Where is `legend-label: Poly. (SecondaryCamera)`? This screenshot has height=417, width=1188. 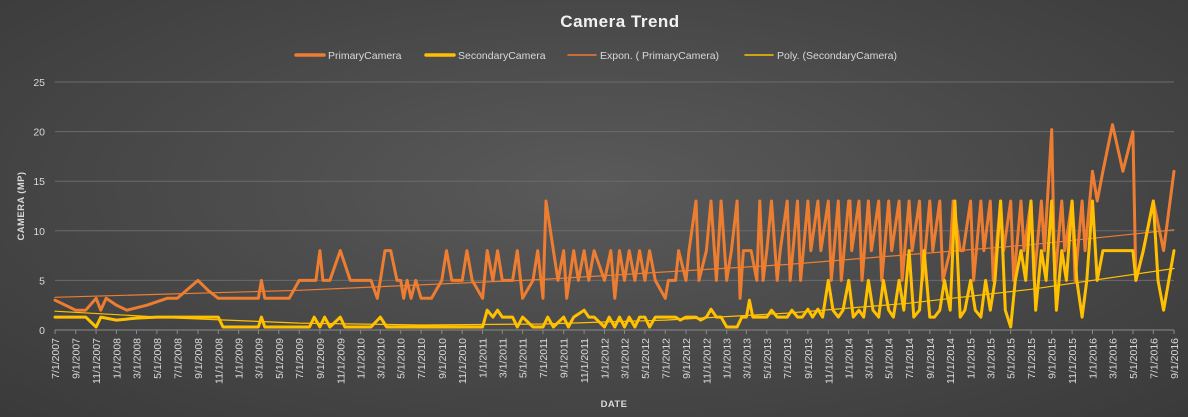
legend-label: Poly. (SecondaryCamera) is located at coordinates (837, 56).